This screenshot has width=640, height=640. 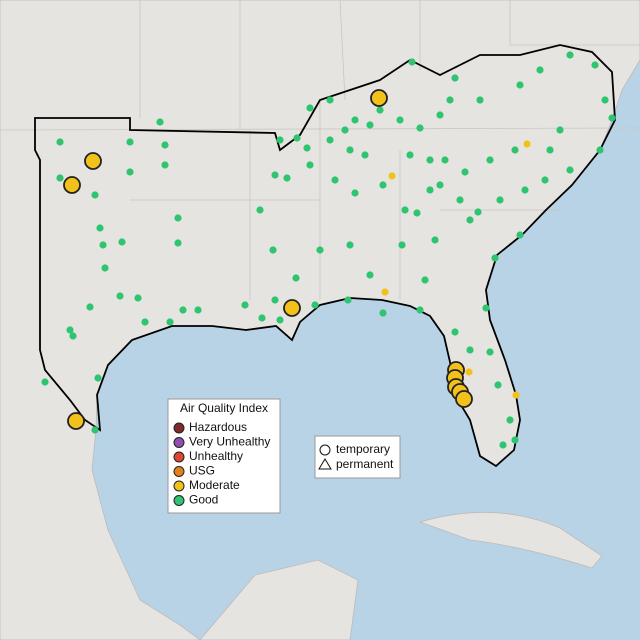 What do you see at coordinates (365, 464) in the screenshot?
I see `shape-label: permanent` at bounding box center [365, 464].